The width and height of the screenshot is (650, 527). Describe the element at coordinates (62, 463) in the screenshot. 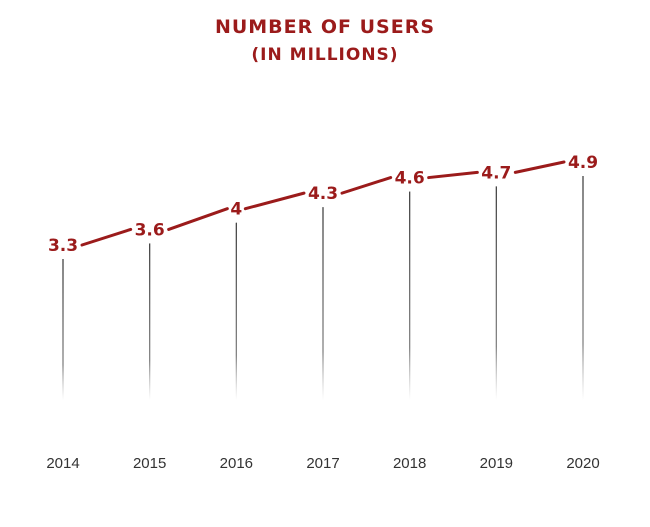

I see `x-tick-label-2014: 2014` at that location.